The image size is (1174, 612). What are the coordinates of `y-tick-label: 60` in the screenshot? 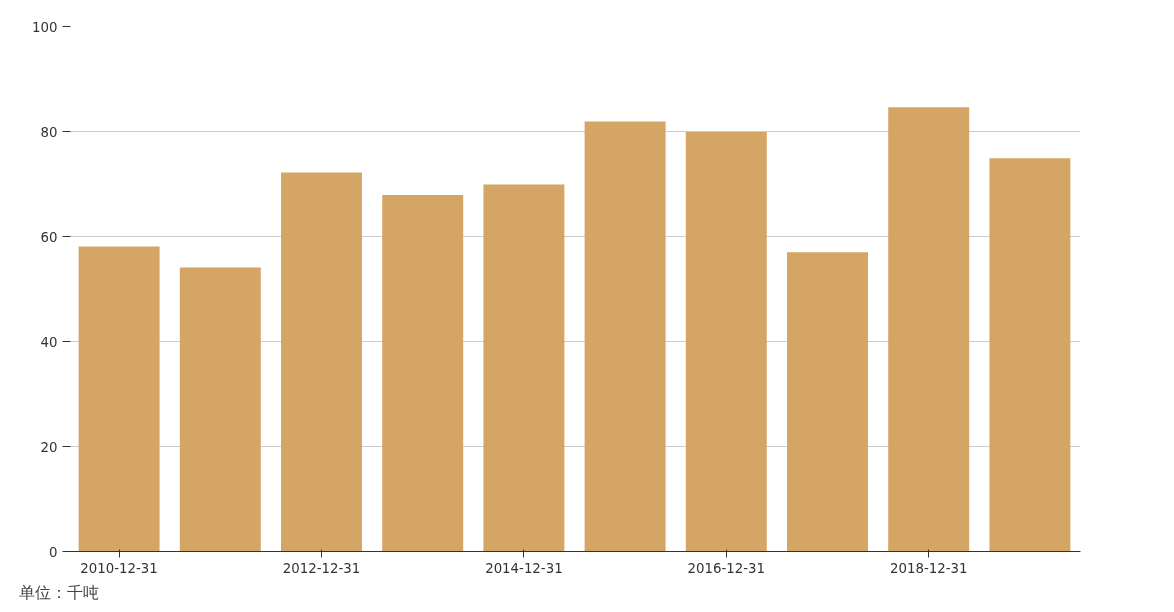 It's located at (49, 237).